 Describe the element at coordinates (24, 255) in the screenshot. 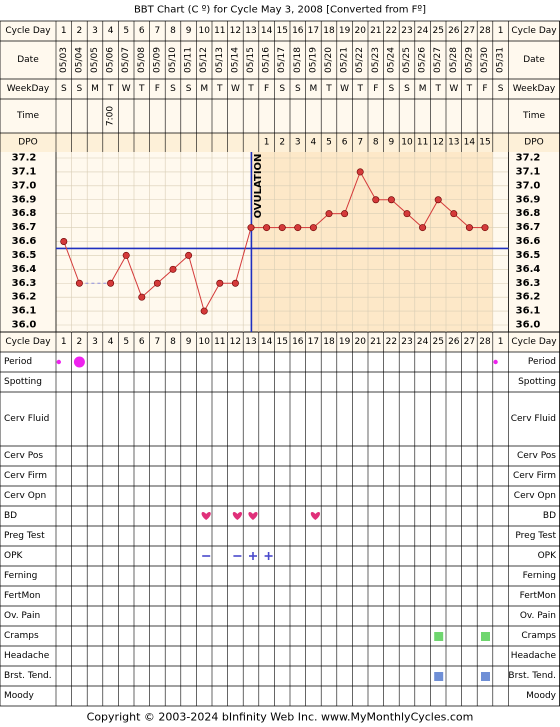

I see `y-tick-left: 36.5` at that location.